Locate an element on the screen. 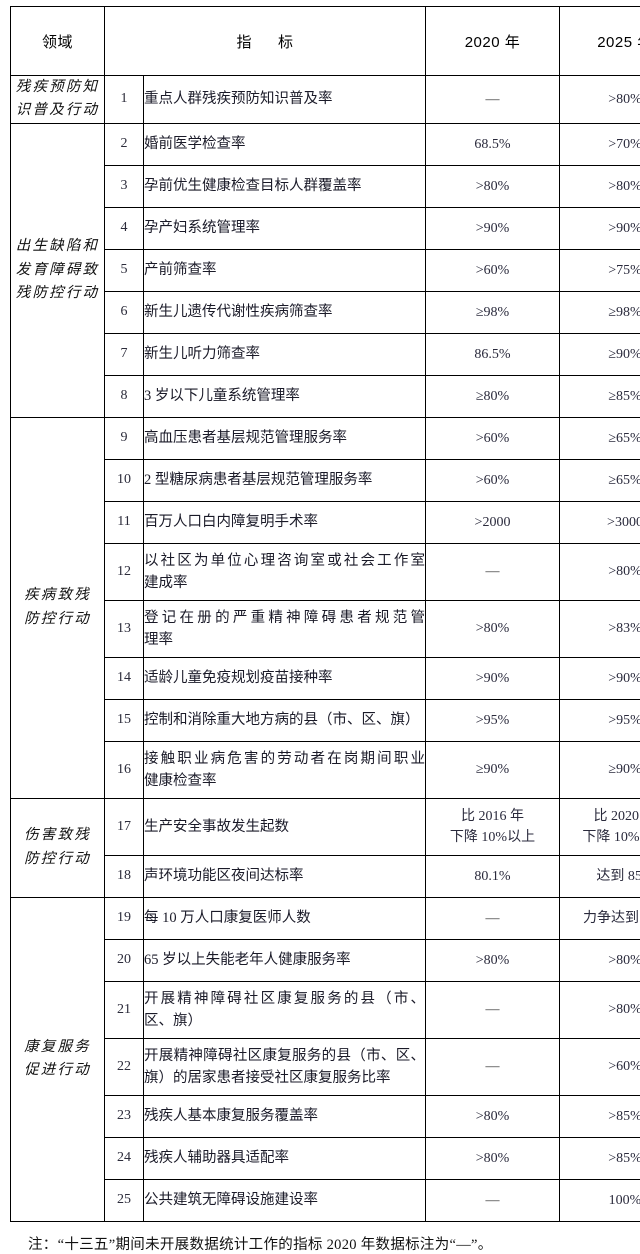 This screenshot has width=640, height=1254. value-2020-cell: ≥80% is located at coordinates (493, 396).